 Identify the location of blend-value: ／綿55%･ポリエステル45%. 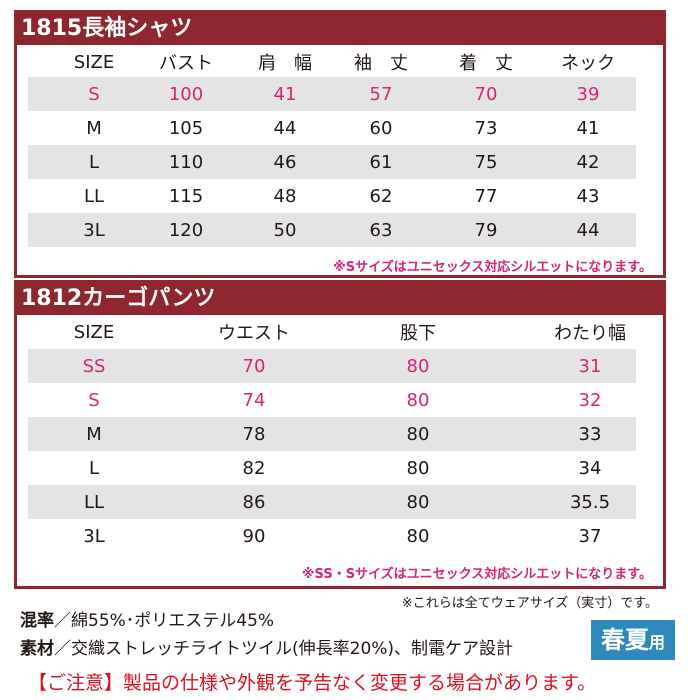
(164, 621).